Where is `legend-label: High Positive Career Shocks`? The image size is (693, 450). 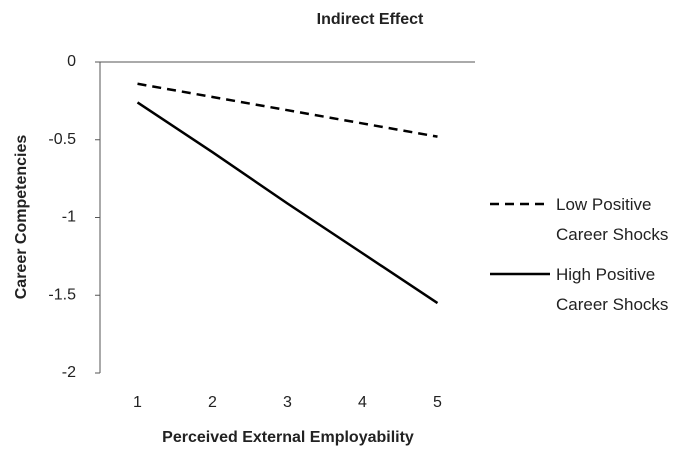 legend-label: High Positive Career Shocks is located at coordinates (612, 289).